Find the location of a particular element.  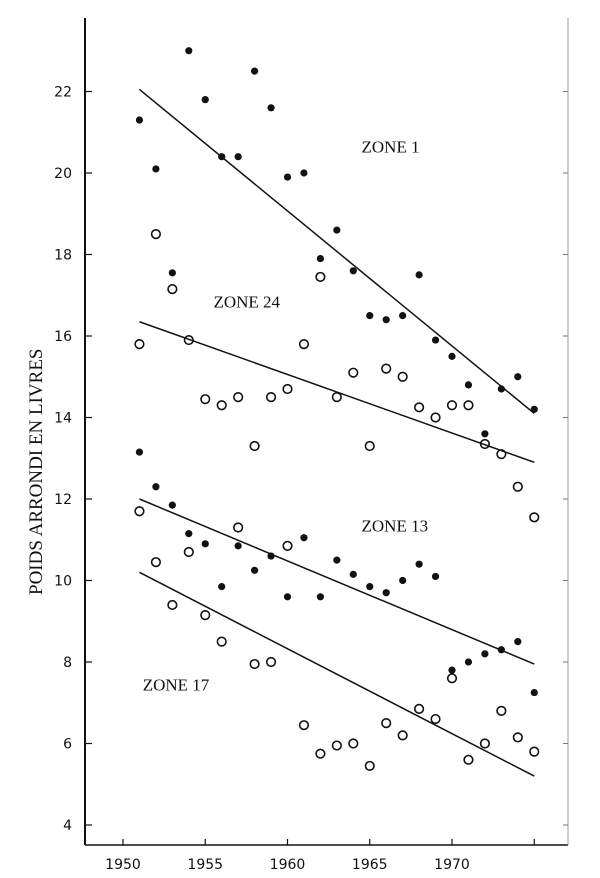

y-axis-label: POIDS ARRONDI EN LIVRES is located at coordinates (36, 472).